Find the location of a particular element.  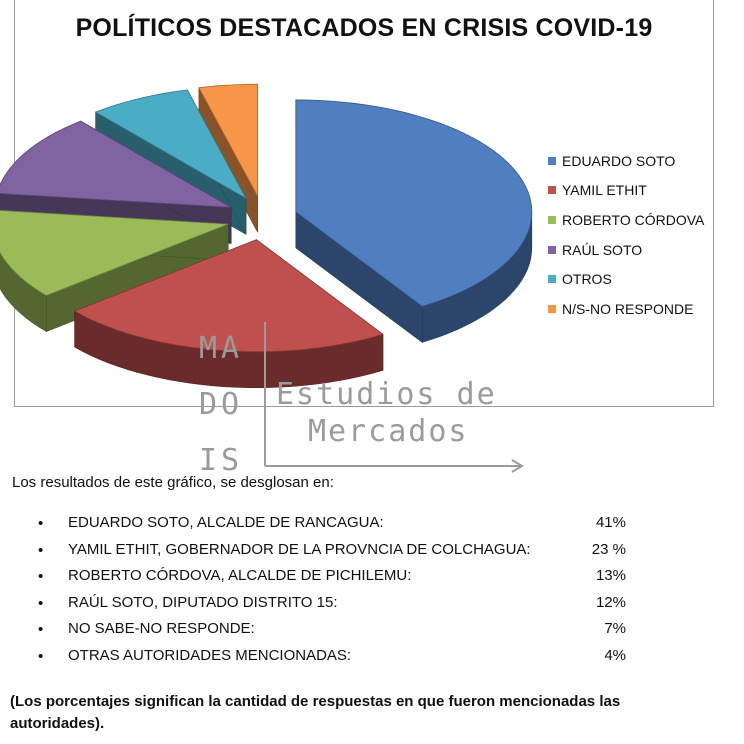

results-item: • EDUARDO SOTO, ALCALDE DE RANCAGUA: 41% is located at coordinates (370, 527).